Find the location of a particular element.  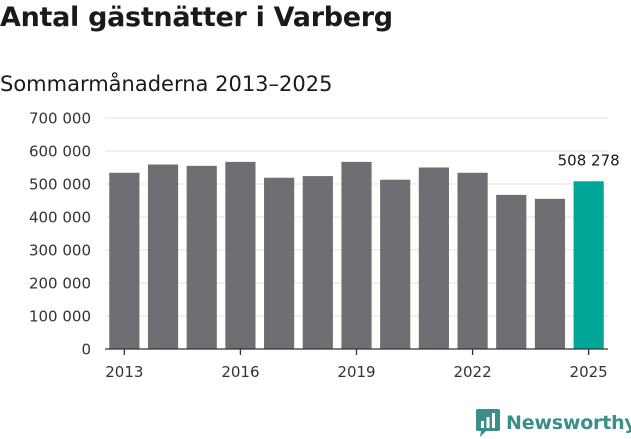

y-tick-label: 700 000 is located at coordinates (60, 119).